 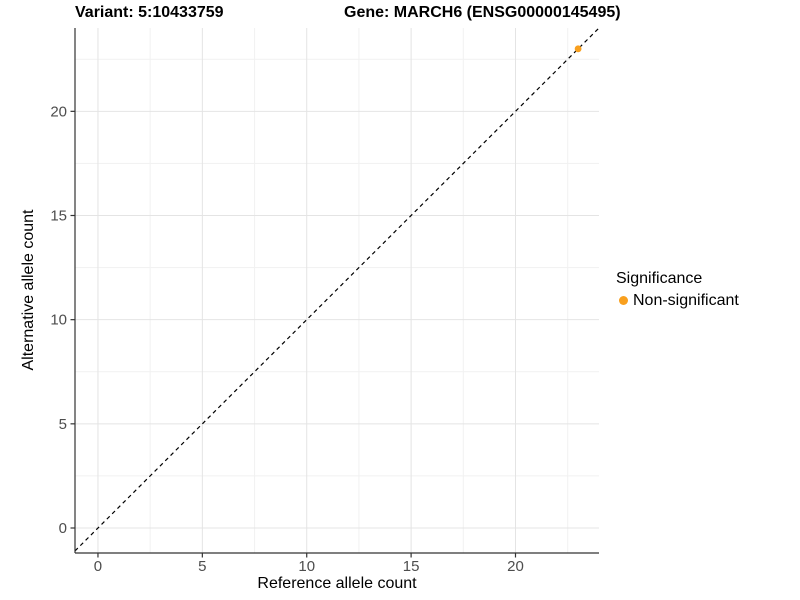 What do you see at coordinates (659, 278) in the screenshot?
I see `legend-title: Significance` at bounding box center [659, 278].